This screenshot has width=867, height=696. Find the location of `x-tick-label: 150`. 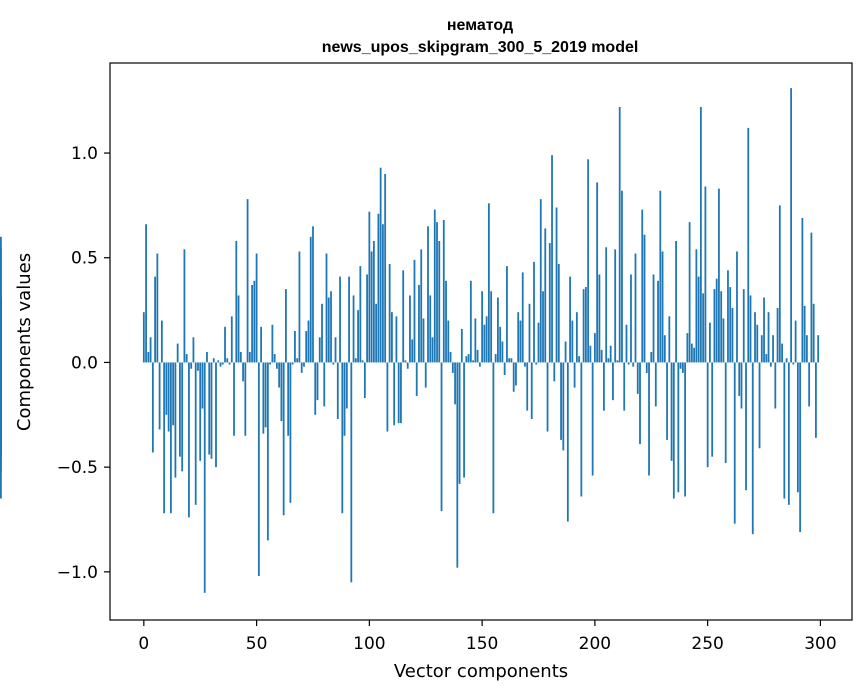

x-tick-label: 150 is located at coordinates (482, 644).